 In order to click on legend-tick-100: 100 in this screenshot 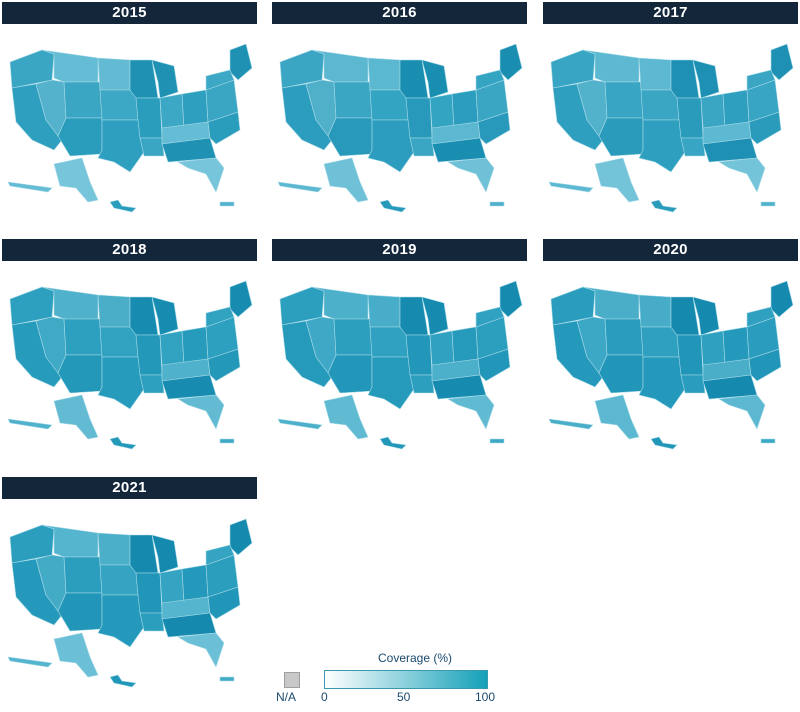, I will do `click(485, 697)`.